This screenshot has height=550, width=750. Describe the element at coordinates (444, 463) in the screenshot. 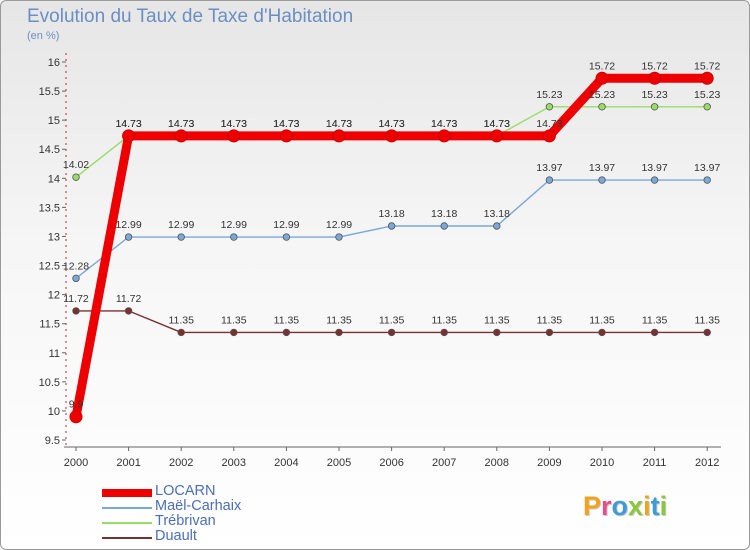

I see `x-tick-label: 2007` at that location.